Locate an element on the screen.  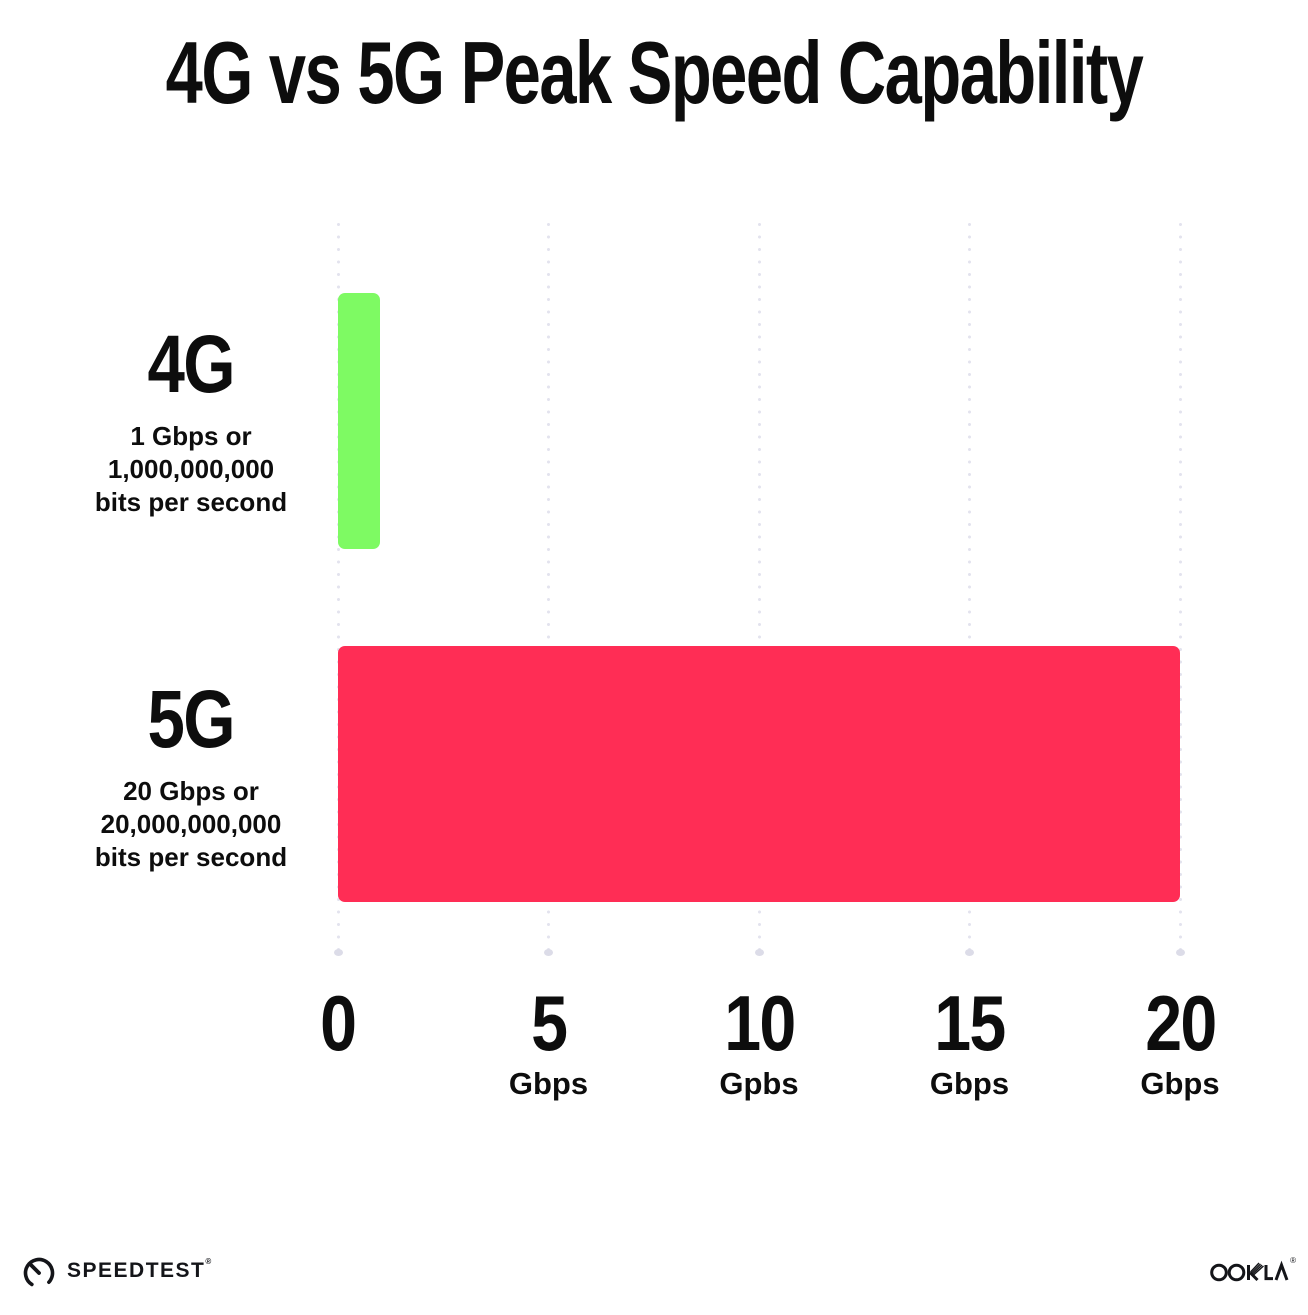
speedtest-logo: SPEEDTEST® is located at coordinates (115, 1271).